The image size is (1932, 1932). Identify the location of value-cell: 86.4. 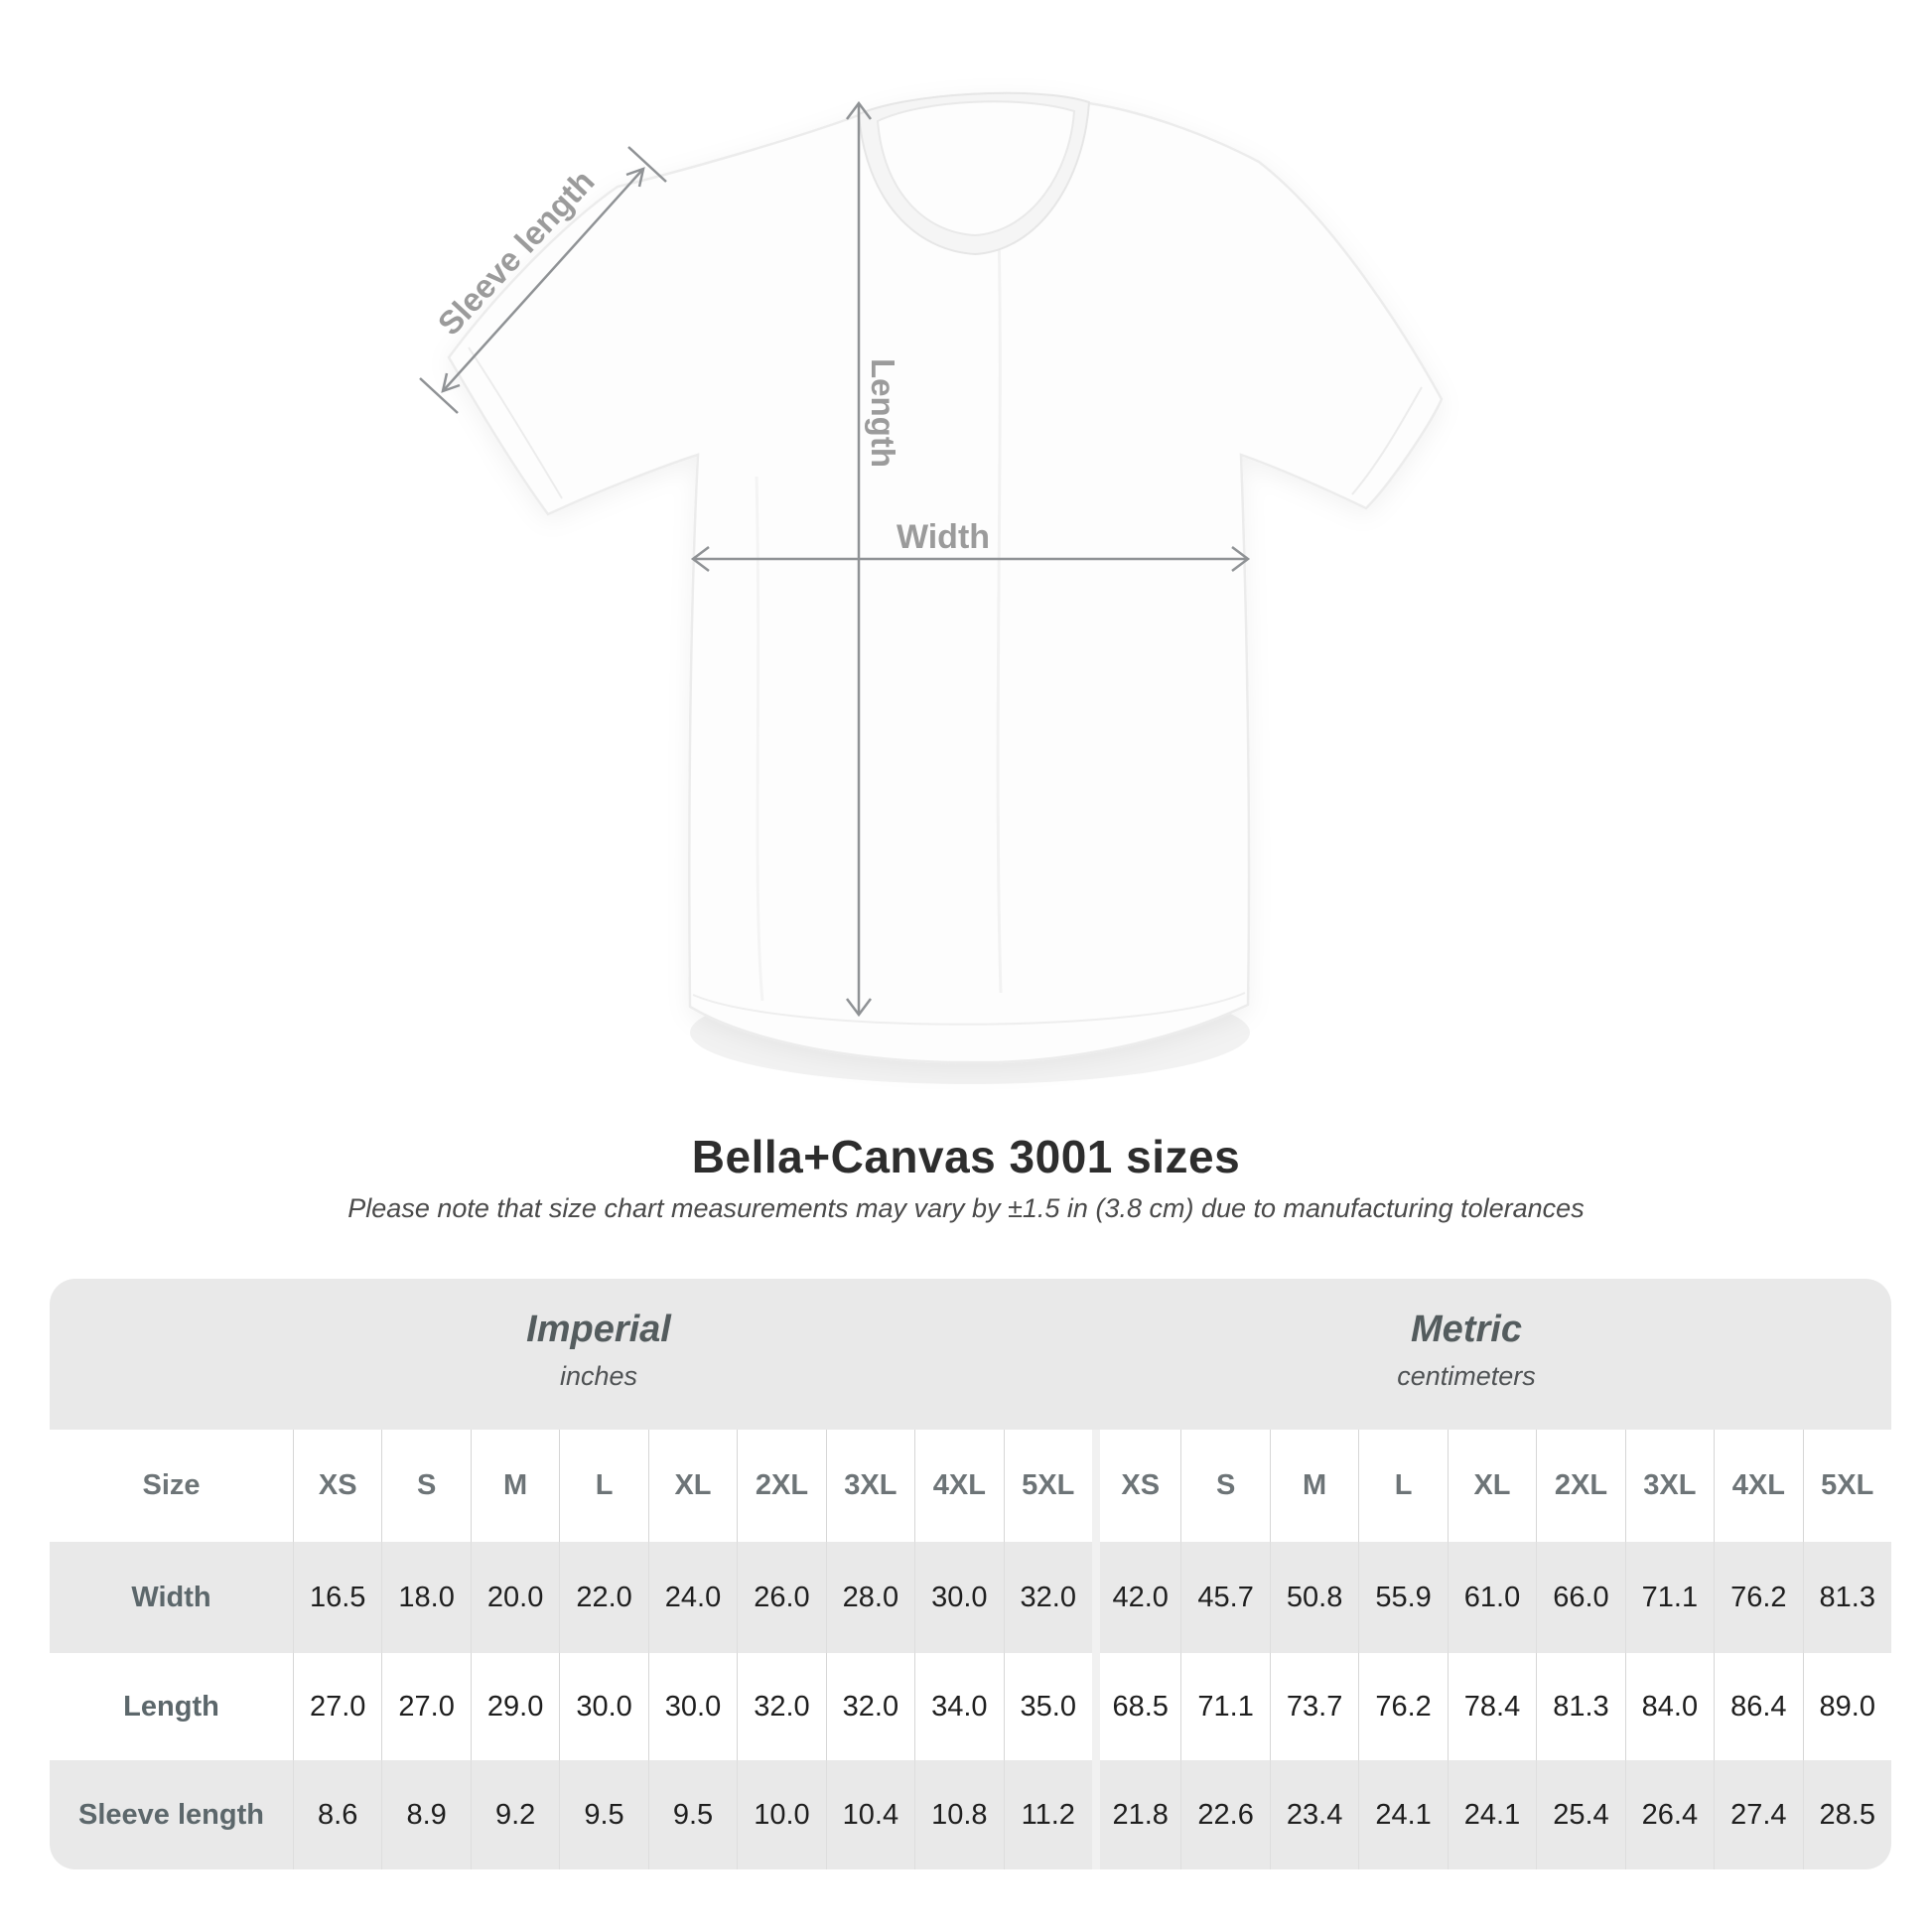
(1759, 1706).